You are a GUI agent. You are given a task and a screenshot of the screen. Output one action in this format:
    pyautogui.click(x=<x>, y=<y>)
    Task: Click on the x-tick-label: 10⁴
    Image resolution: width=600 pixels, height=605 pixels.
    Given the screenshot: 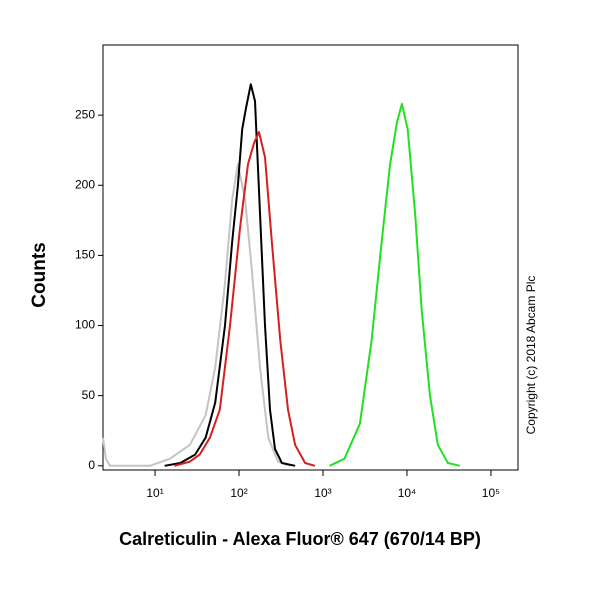 What is the action you would take?
    pyautogui.click(x=407, y=493)
    